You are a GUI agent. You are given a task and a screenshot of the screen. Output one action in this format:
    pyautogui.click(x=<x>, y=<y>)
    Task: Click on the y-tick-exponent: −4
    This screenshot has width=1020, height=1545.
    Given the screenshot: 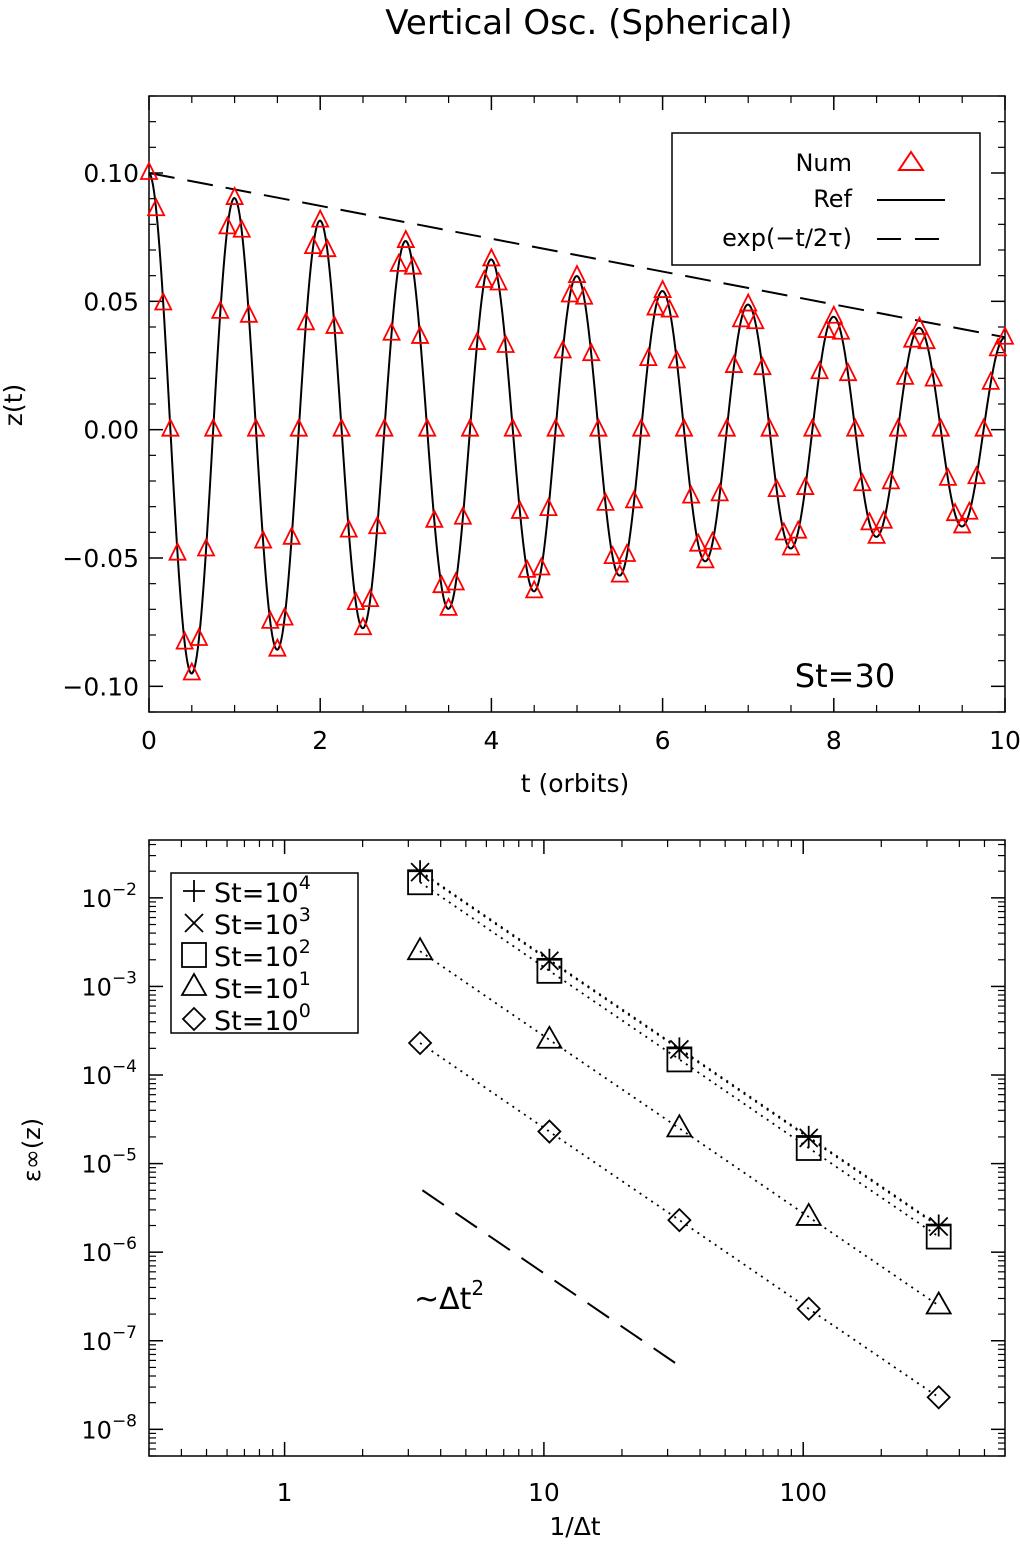 What is the action you would take?
    pyautogui.click(x=124, y=1067)
    